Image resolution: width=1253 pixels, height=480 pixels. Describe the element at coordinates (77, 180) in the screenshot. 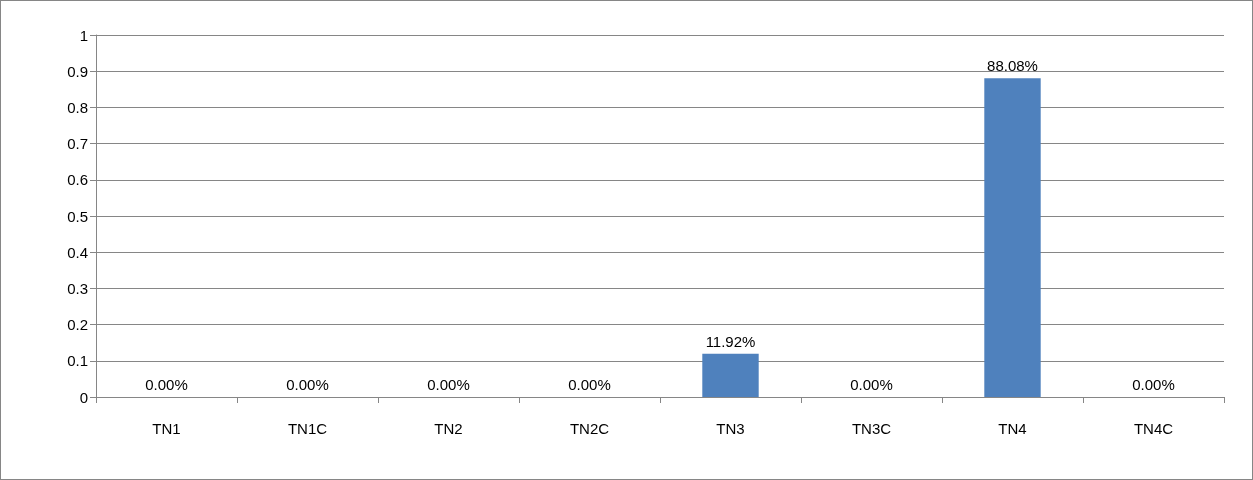

I see `y-tick-label: 0.6` at that location.